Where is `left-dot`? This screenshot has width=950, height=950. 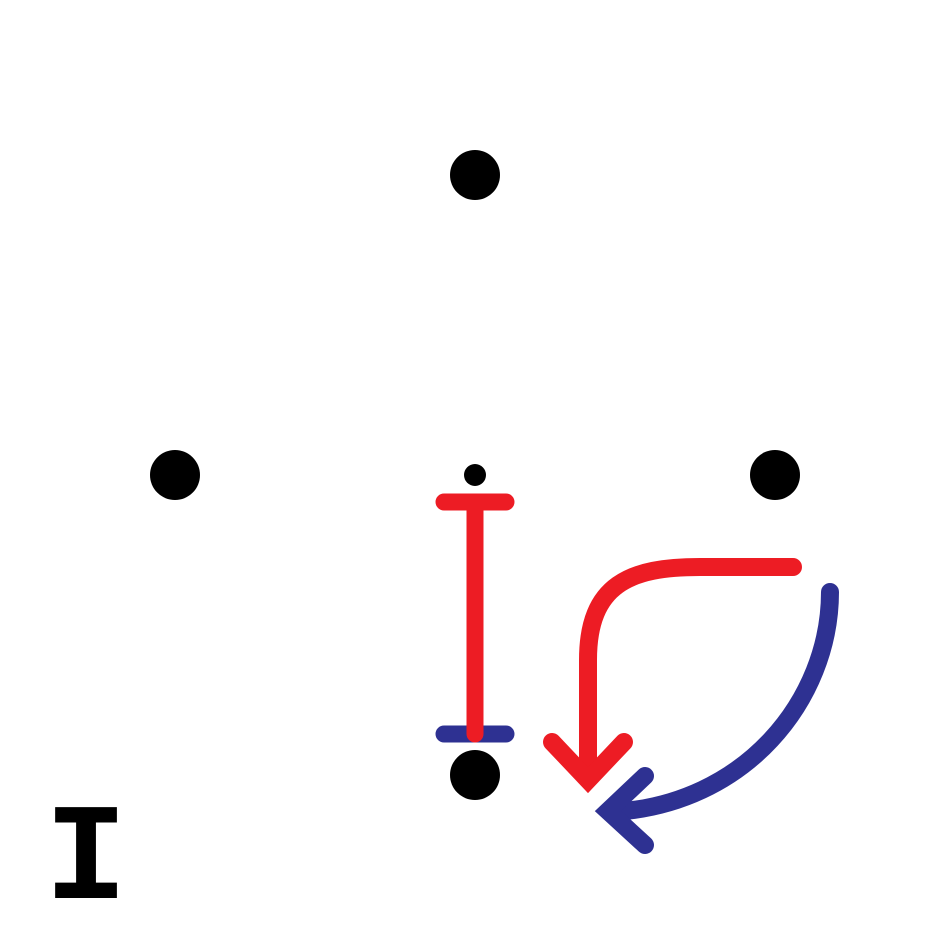
left-dot is located at coordinates (175, 475).